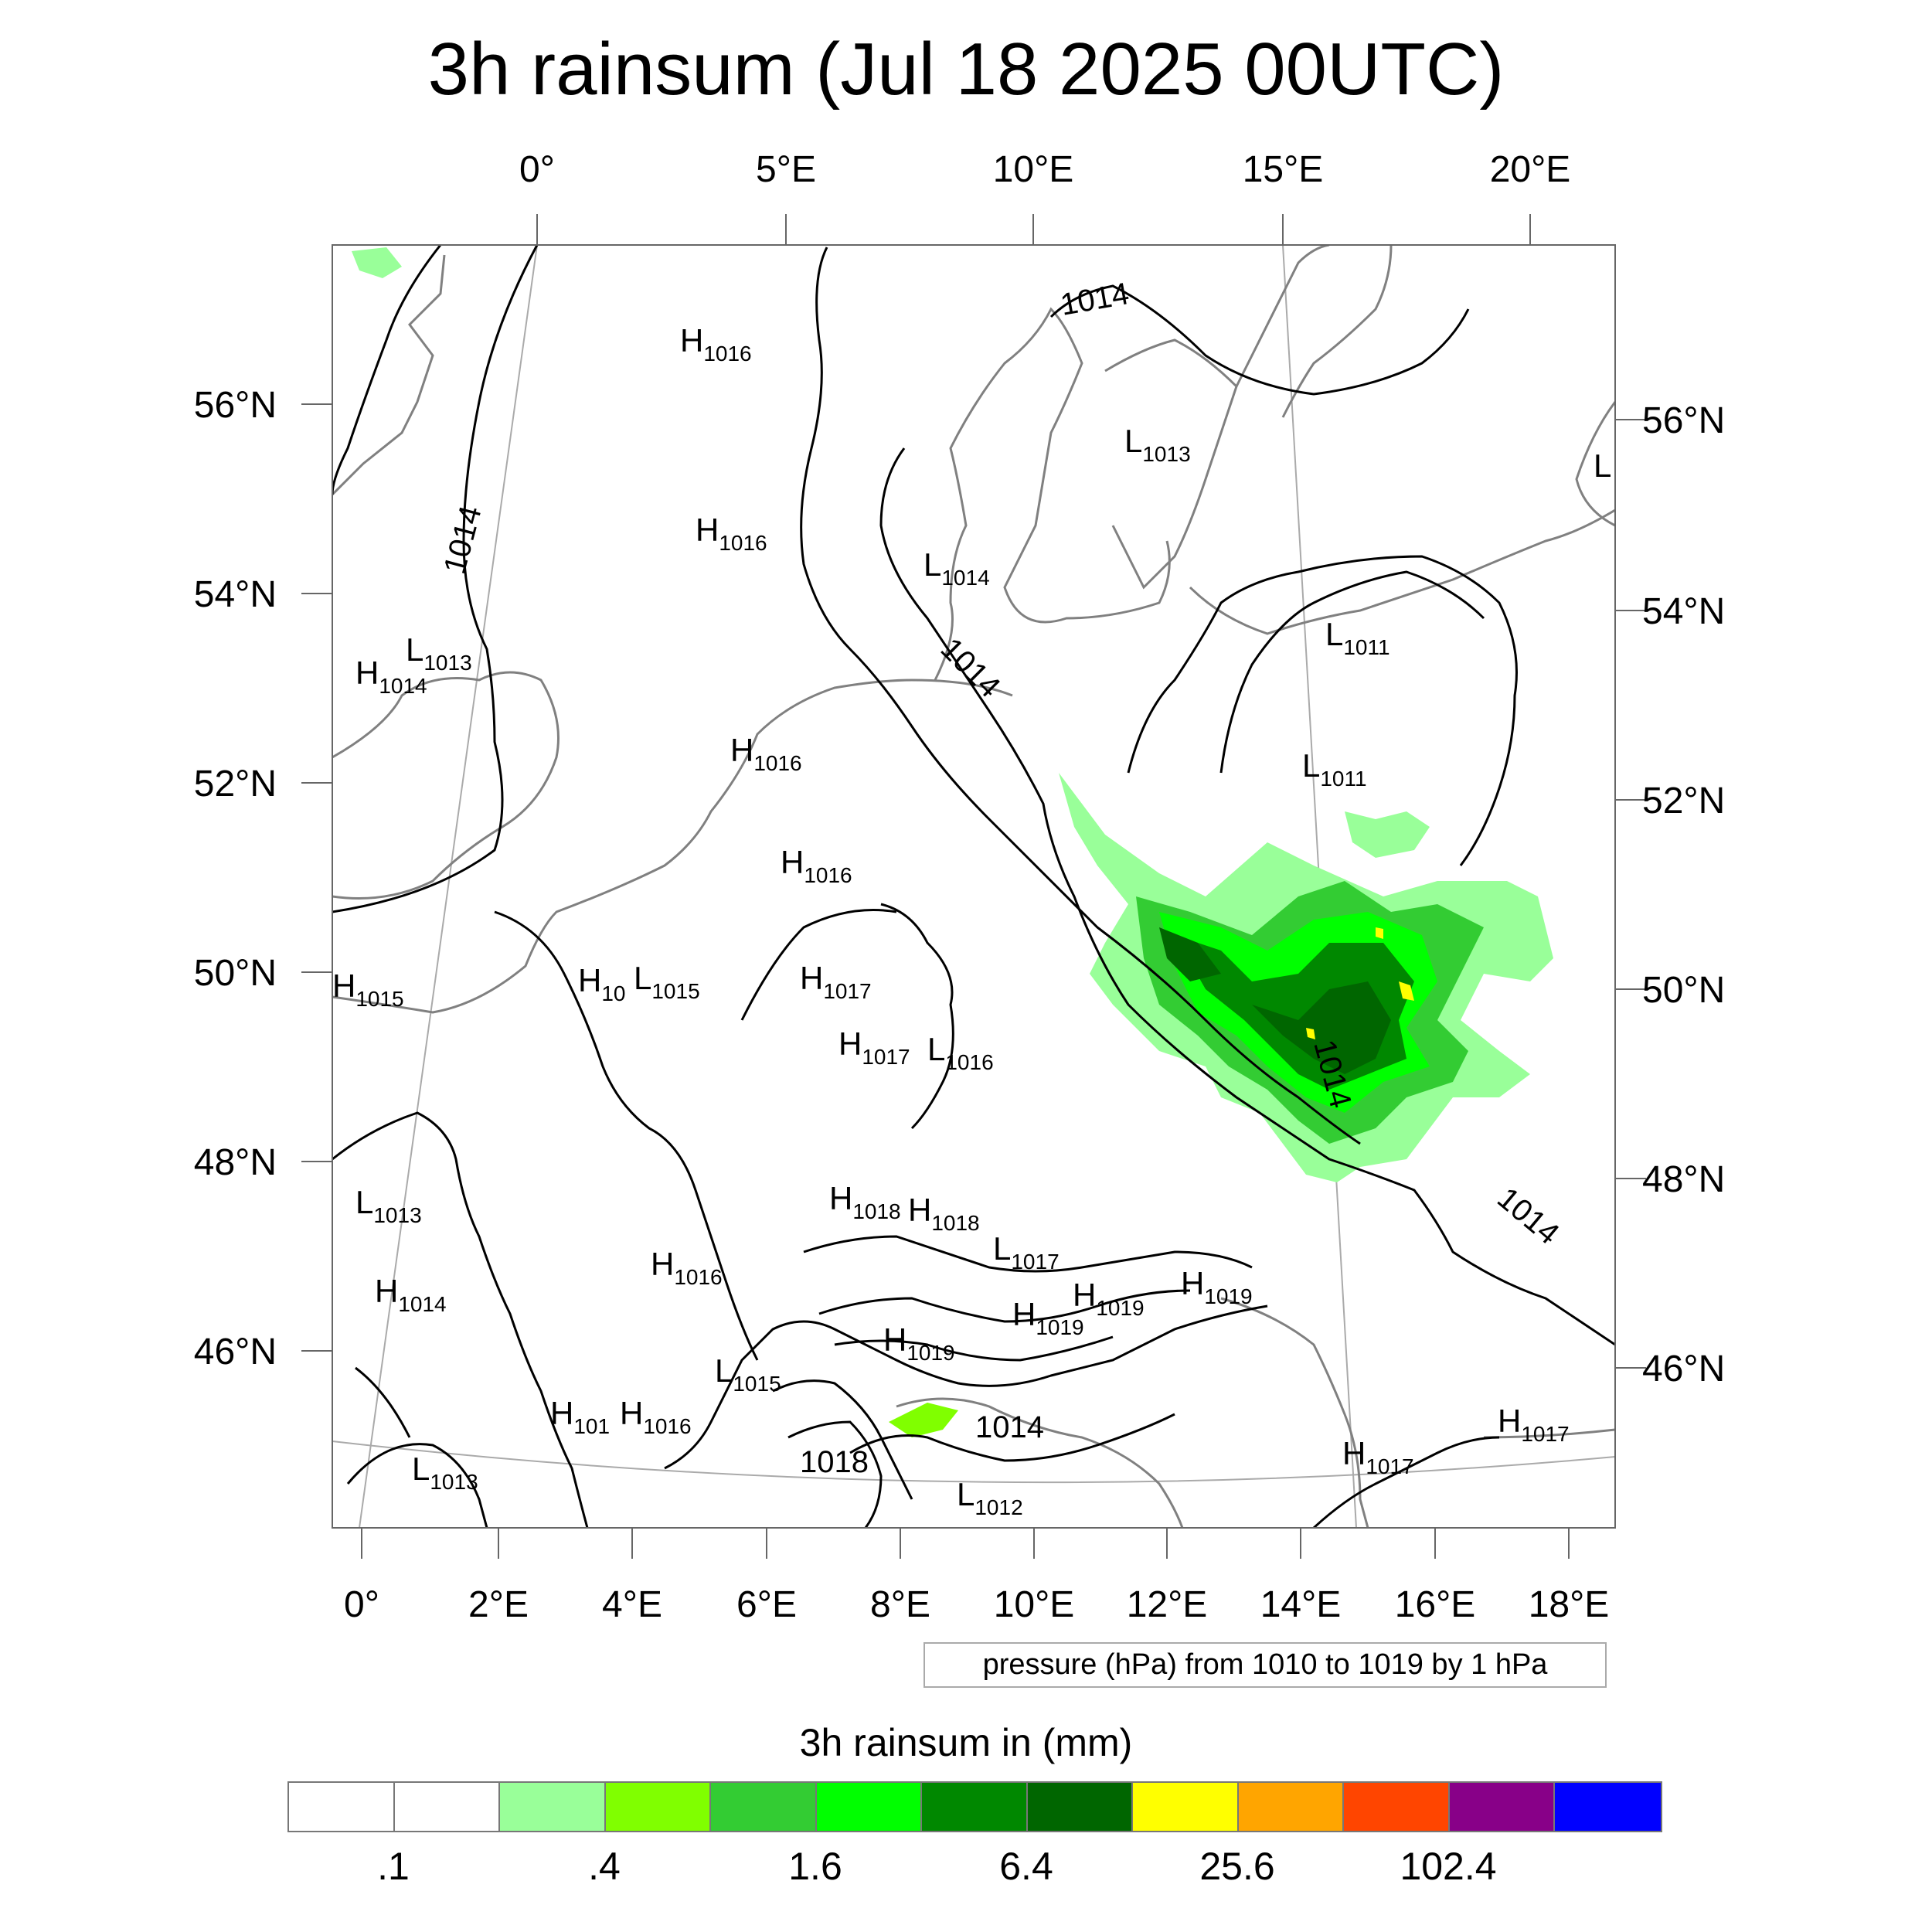 Image resolution: width=1932 pixels, height=1932 pixels. What do you see at coordinates (1684, 894) in the screenshot?
I see `right-latitude-labels: 56°N 54°N 52°N 50°N 48°N 46°N` at bounding box center [1684, 894].